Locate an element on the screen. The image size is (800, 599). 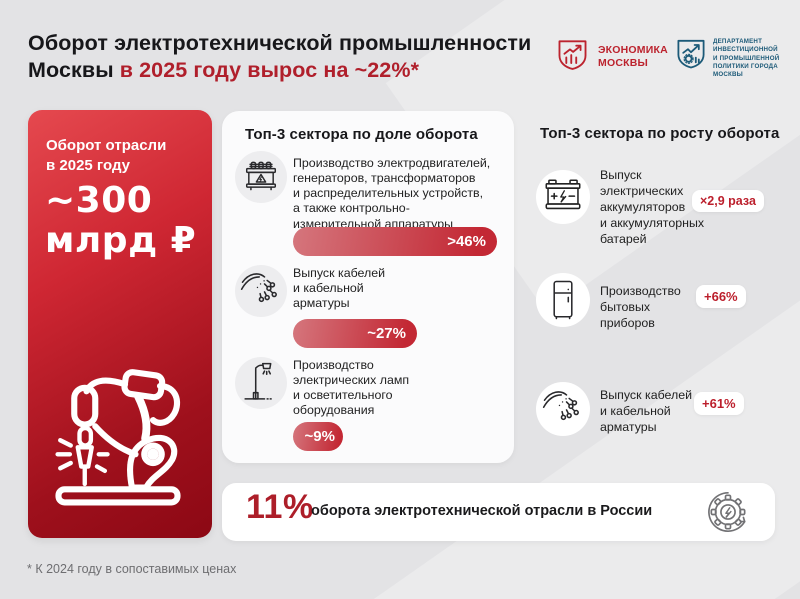
economy-moscow-shield-icon is located at coordinates (572, 55).